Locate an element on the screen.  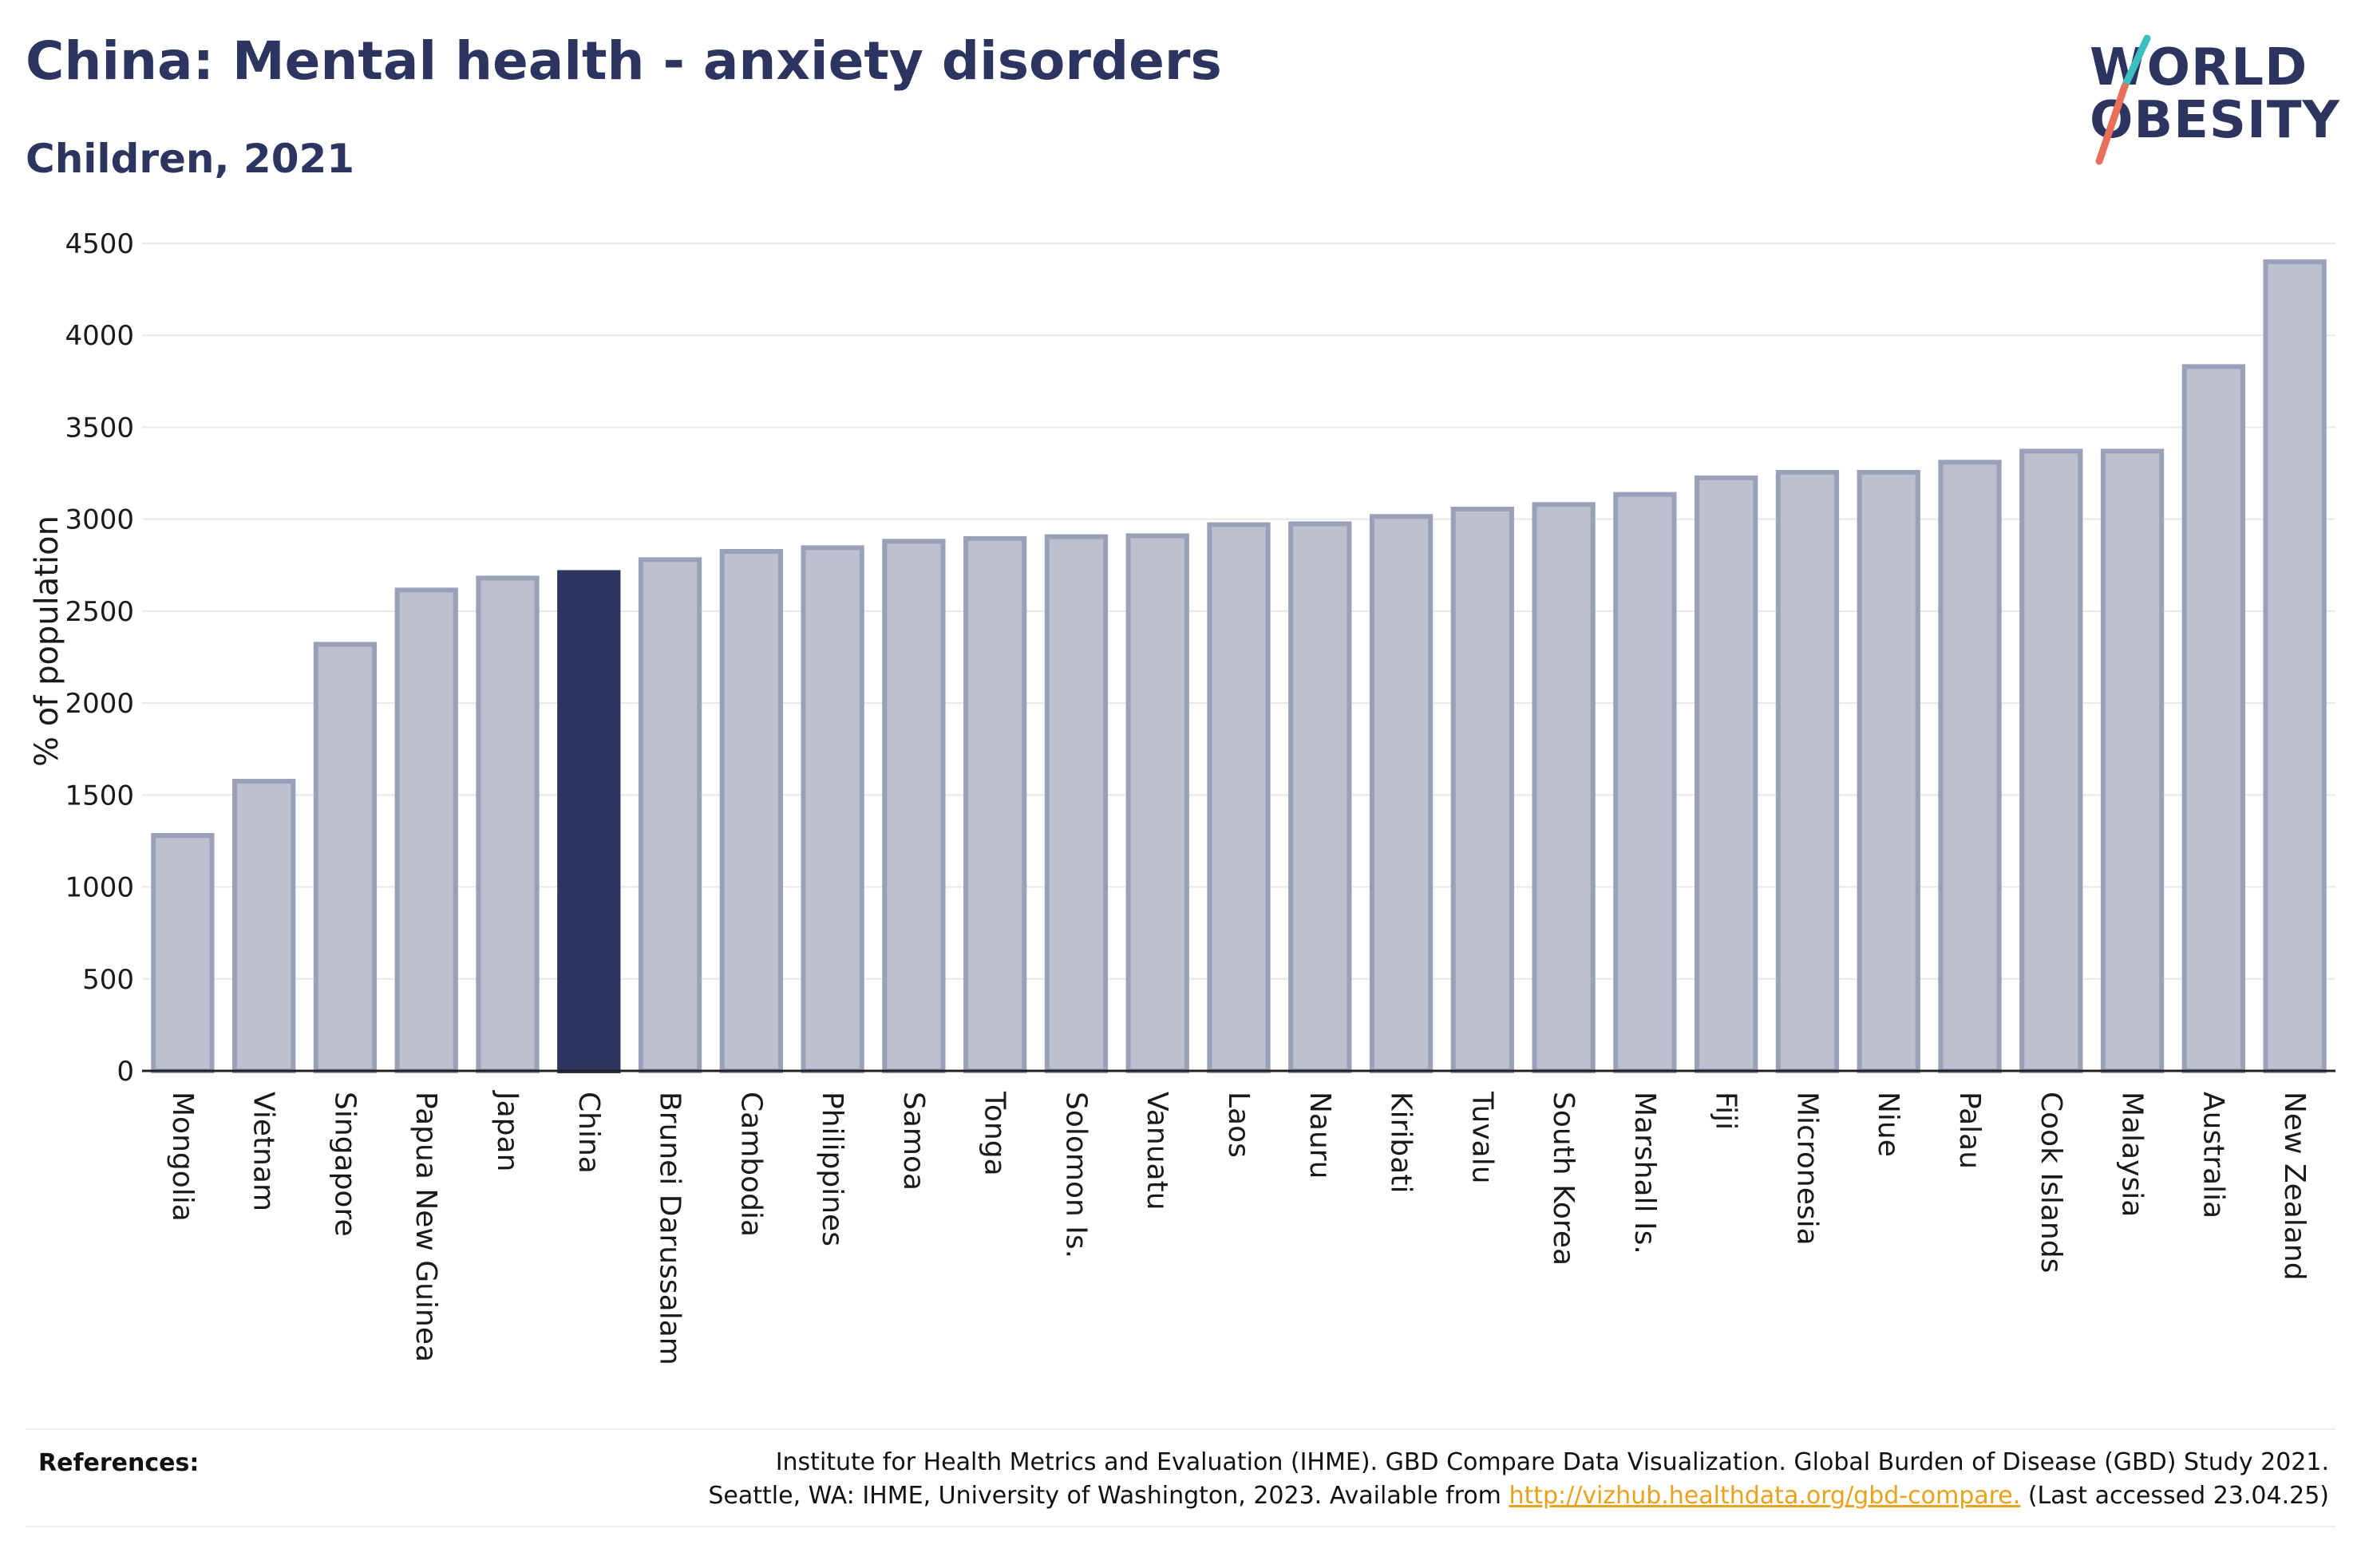
bar-micronesia is located at coordinates (1807, 771).